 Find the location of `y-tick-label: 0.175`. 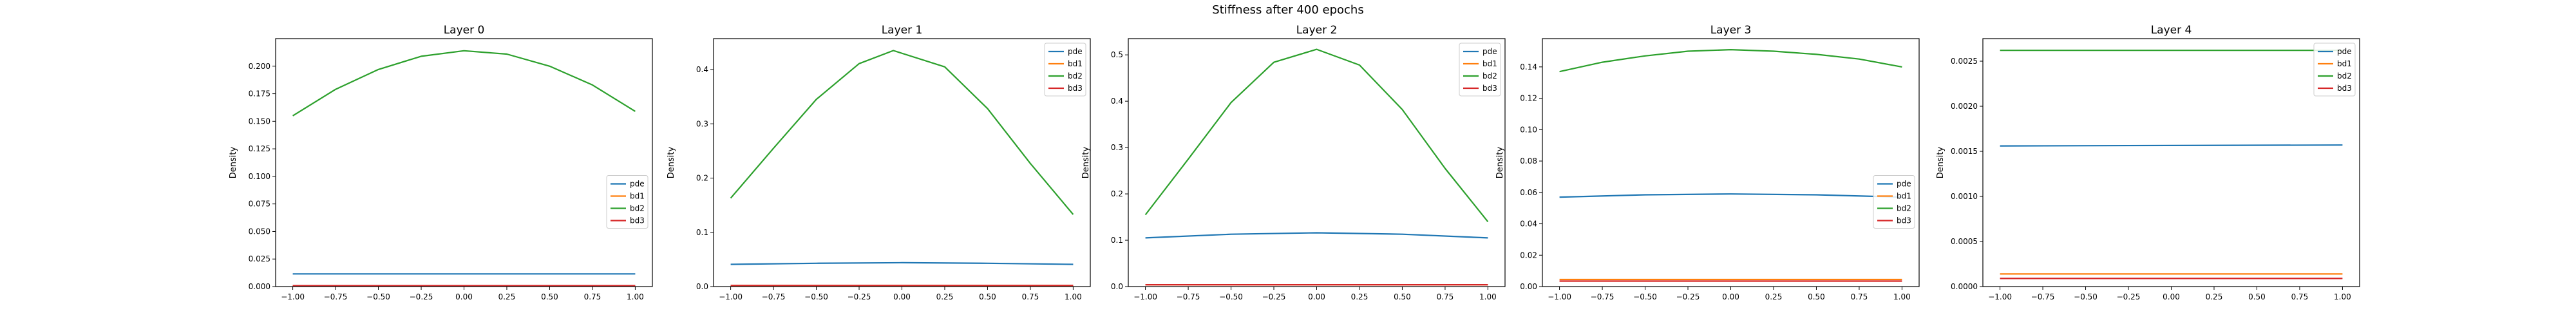

y-tick-label: 0.175 is located at coordinates (259, 95).